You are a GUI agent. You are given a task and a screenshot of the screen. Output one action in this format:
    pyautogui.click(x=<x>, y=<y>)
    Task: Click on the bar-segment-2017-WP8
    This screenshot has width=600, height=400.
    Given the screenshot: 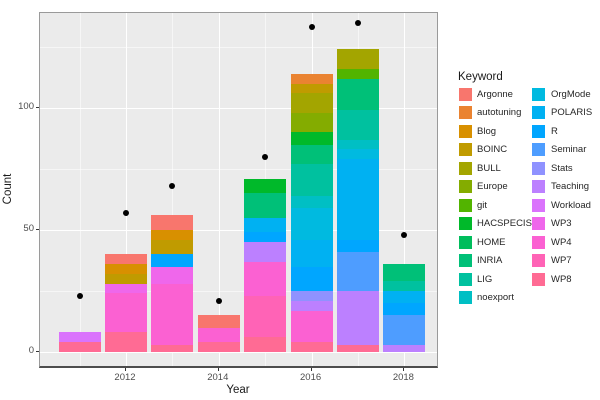 What is the action you would take?
    pyautogui.click(x=358, y=348)
    